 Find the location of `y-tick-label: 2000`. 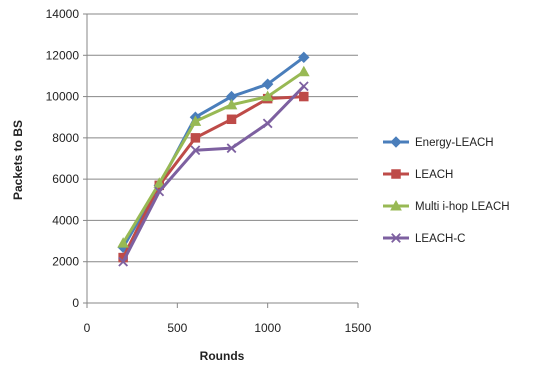

y-tick-label: 2000 is located at coordinates (65, 262).